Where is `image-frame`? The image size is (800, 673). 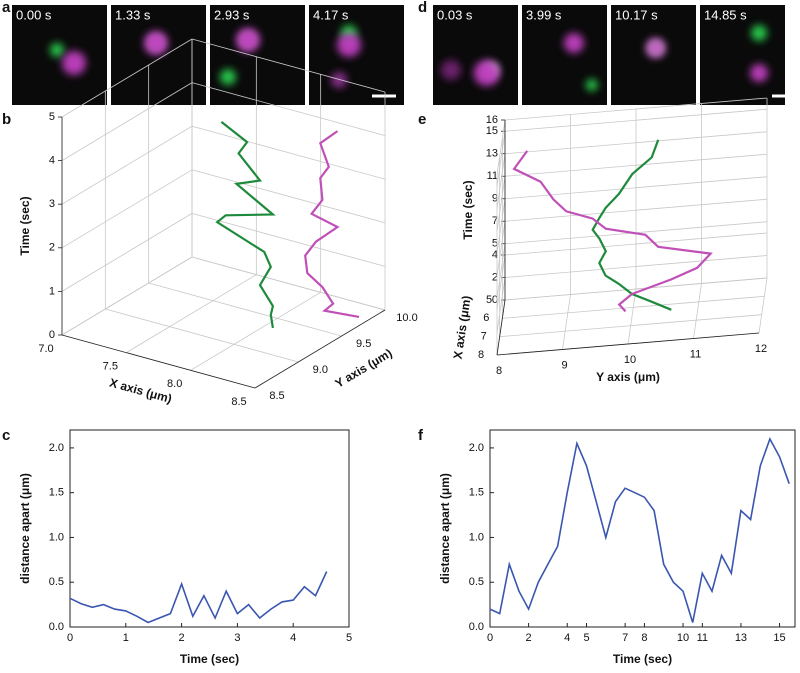 image-frame is located at coordinates (356, 55).